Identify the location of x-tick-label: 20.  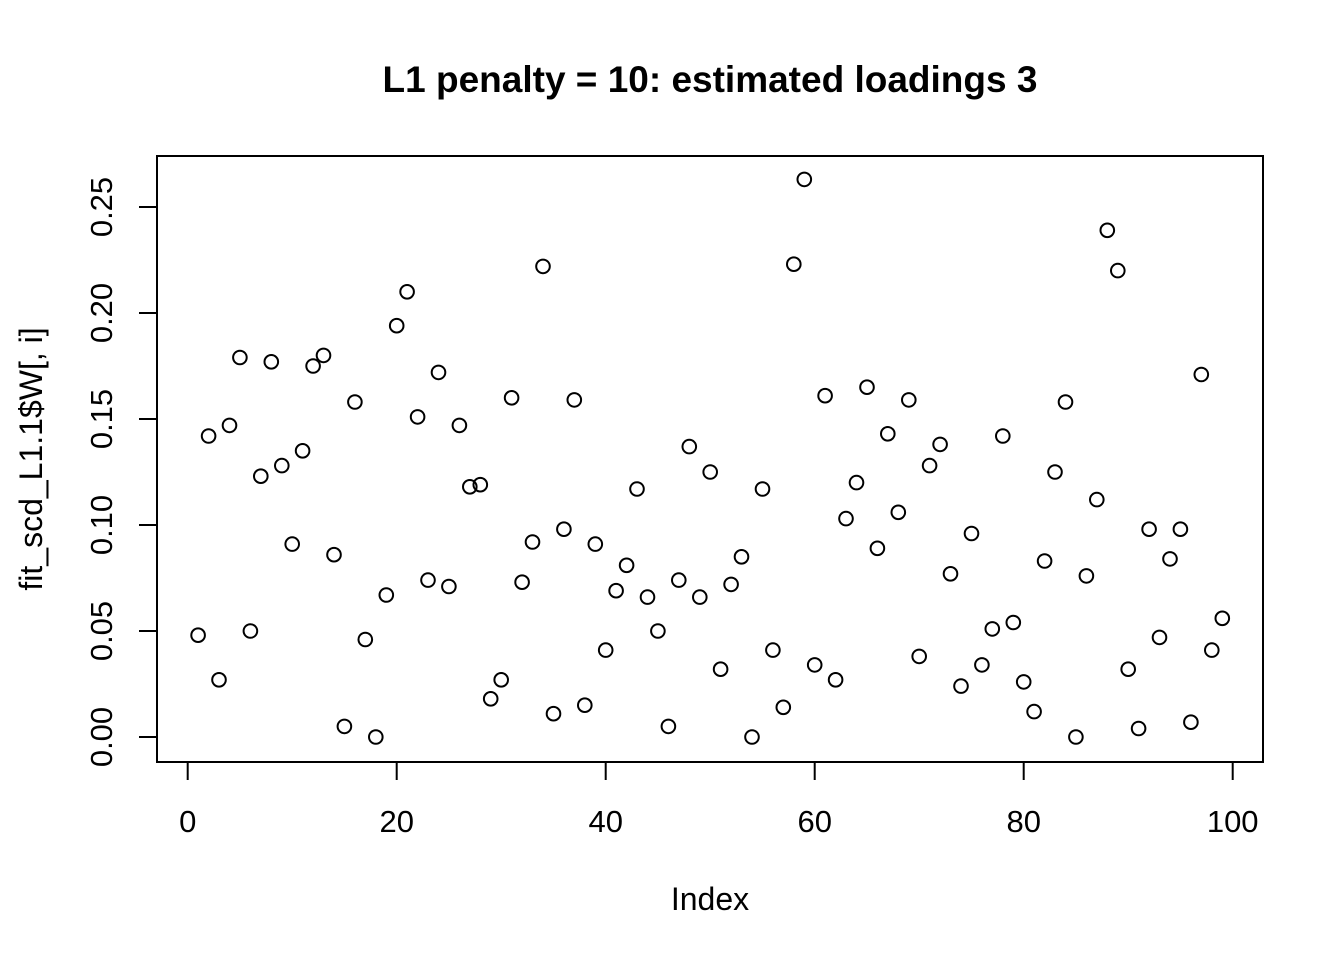
(396, 821).